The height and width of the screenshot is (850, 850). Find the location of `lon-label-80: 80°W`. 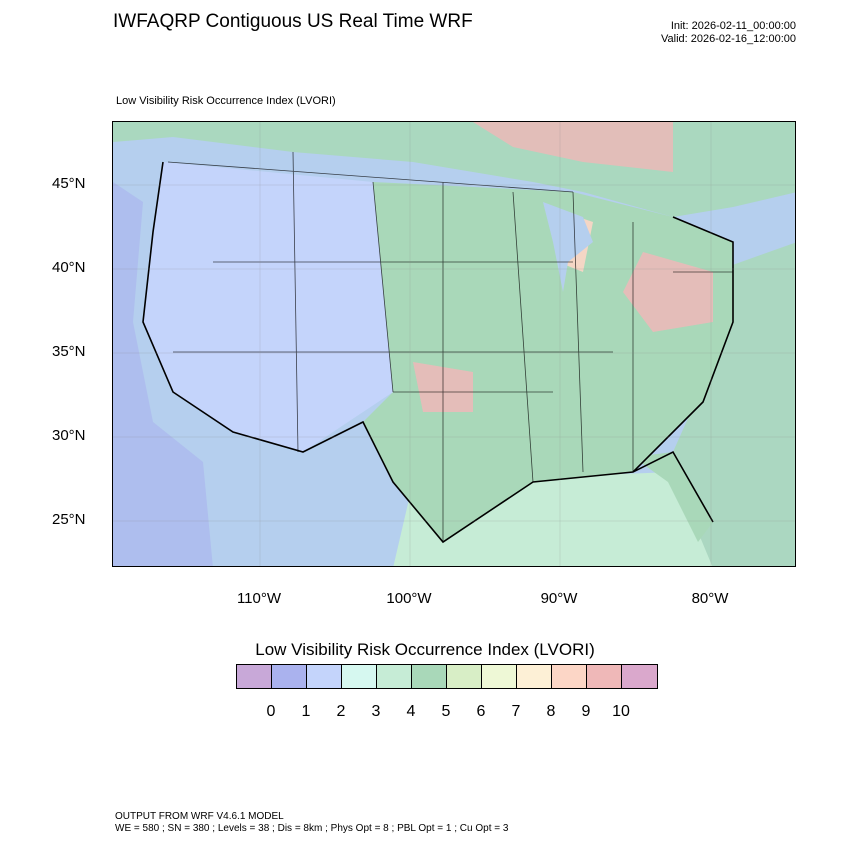

lon-label-80: 80°W is located at coordinates (710, 598).